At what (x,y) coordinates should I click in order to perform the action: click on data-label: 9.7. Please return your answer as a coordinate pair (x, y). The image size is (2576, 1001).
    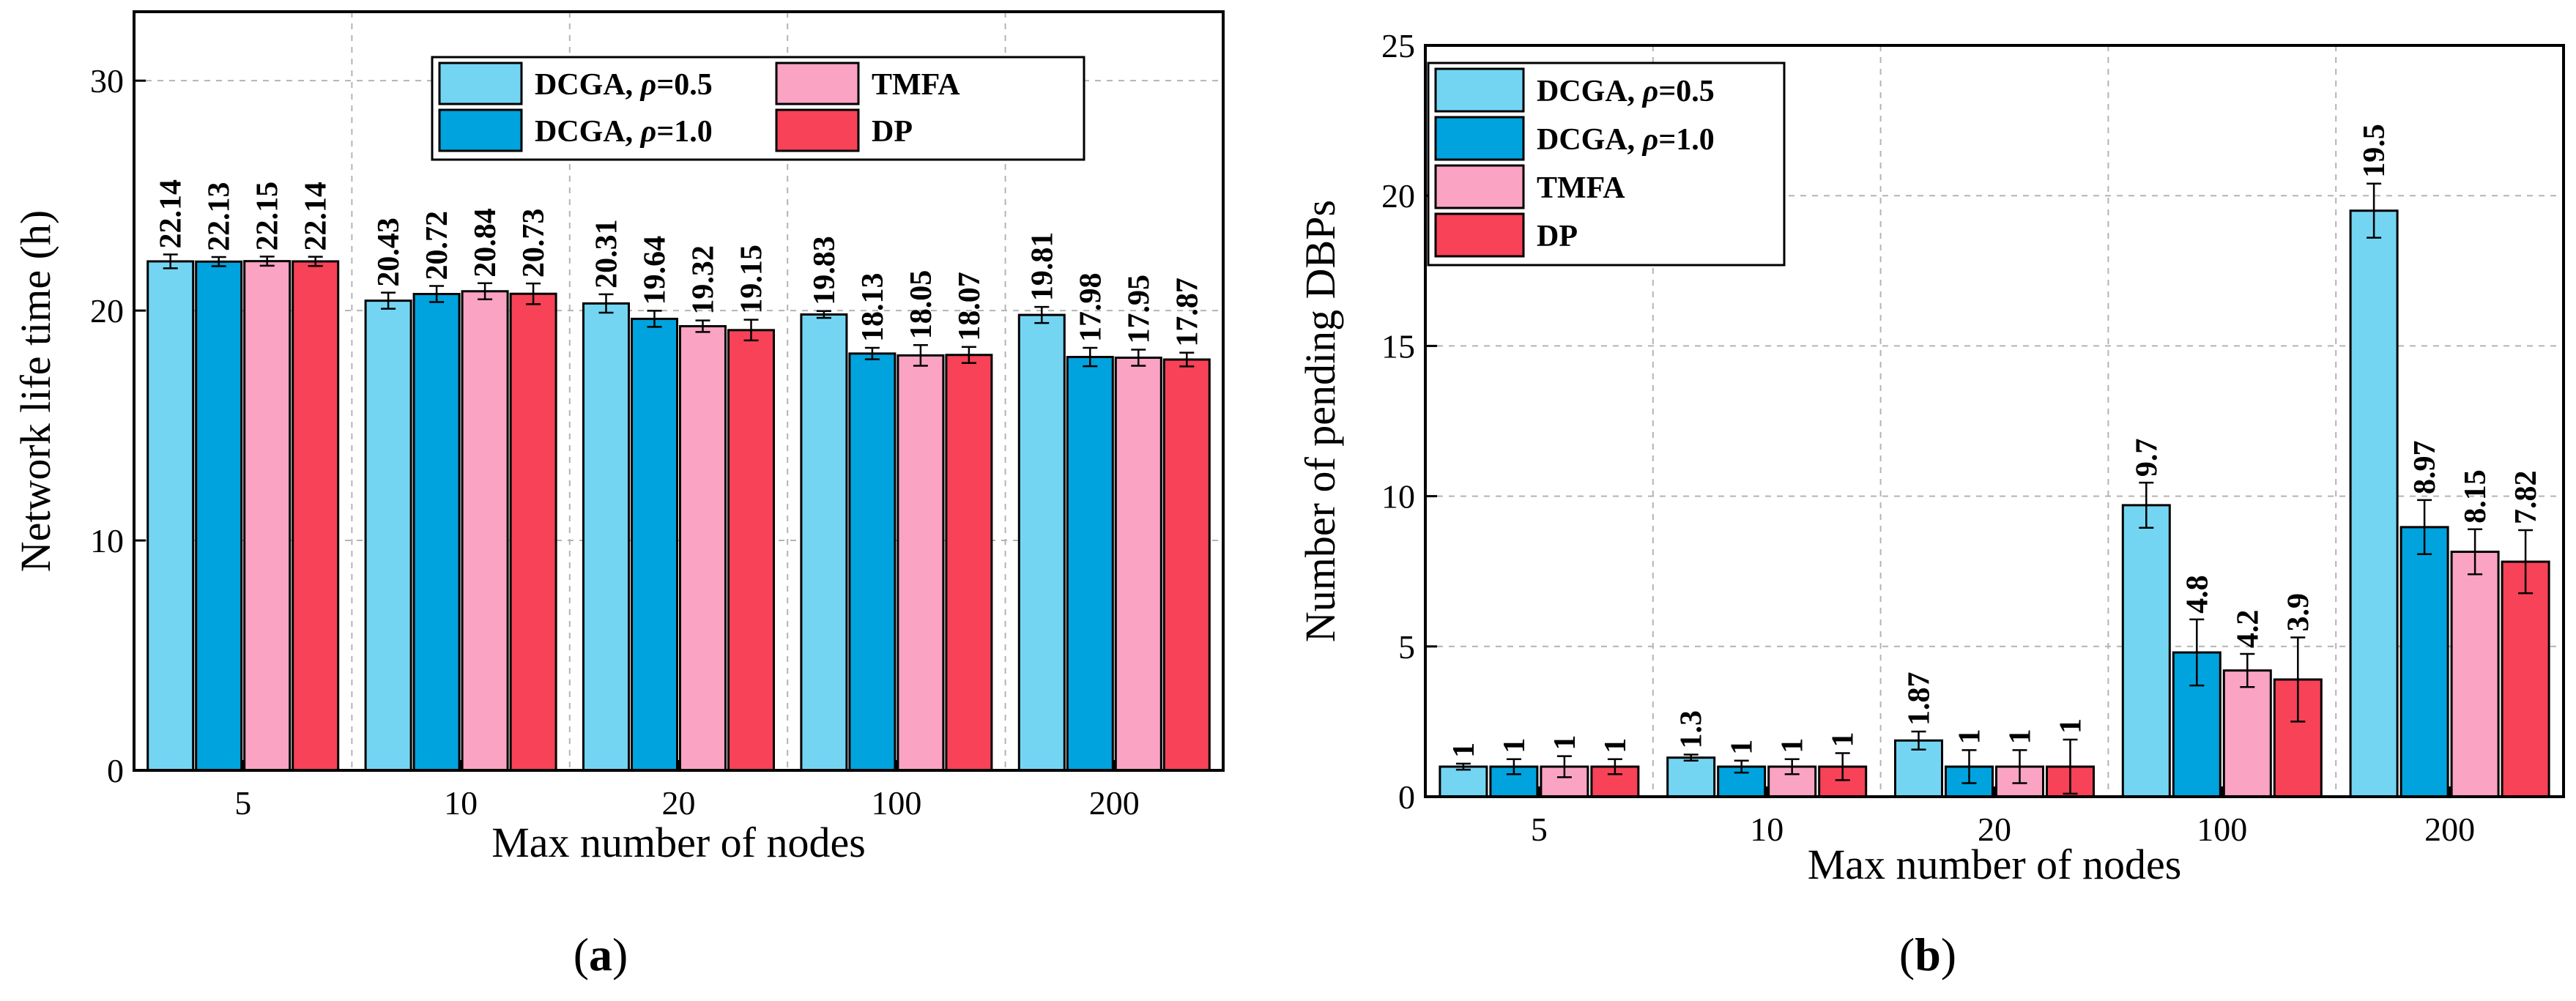
    Looking at the image, I should click on (2147, 458).